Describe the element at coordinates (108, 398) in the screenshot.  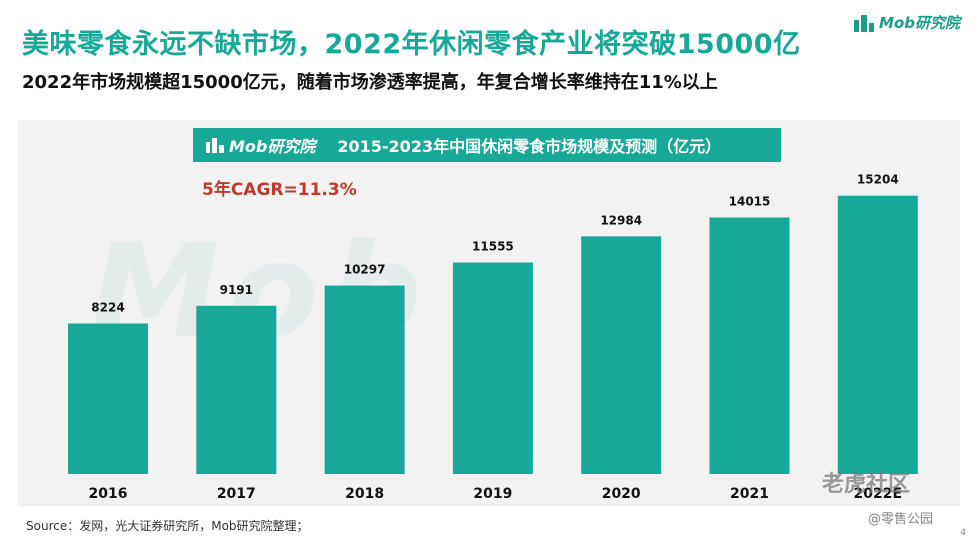
I see `bar-2016` at that location.